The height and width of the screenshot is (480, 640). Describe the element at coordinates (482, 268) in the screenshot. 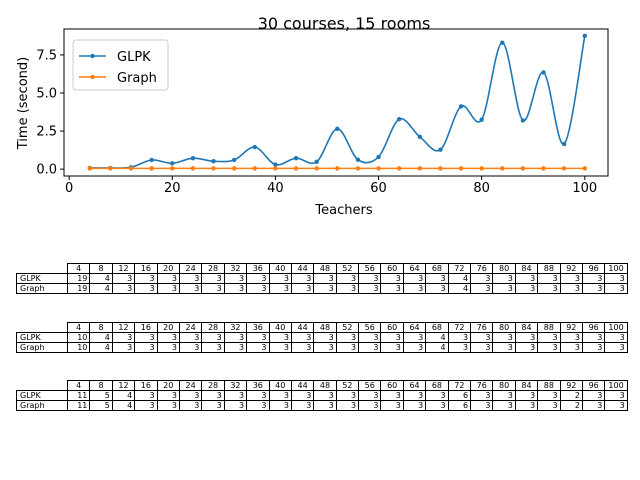

I see `table-header-cell: 76` at that location.